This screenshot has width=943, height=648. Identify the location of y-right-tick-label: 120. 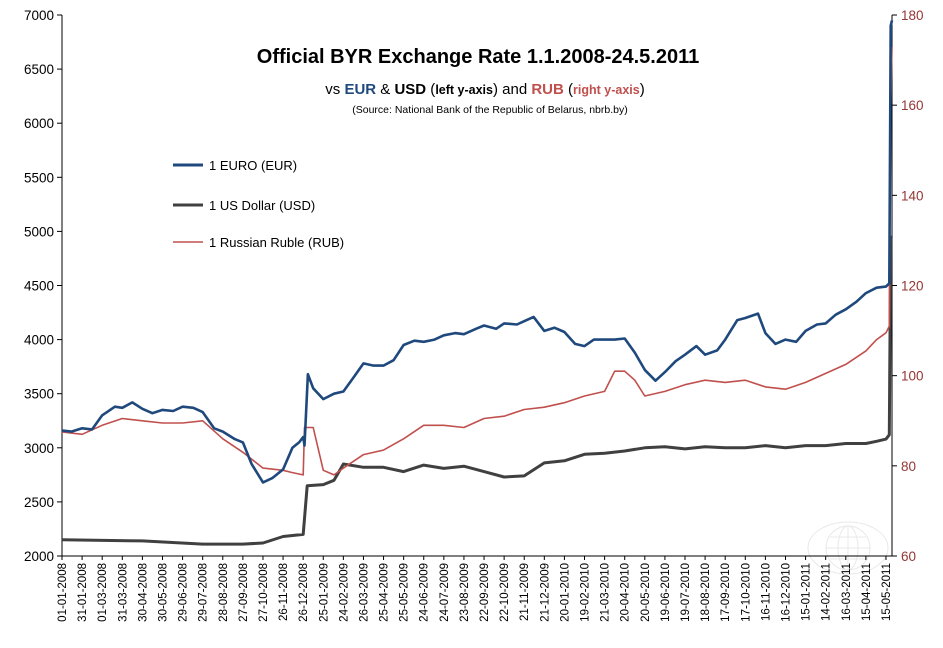
(912, 286).